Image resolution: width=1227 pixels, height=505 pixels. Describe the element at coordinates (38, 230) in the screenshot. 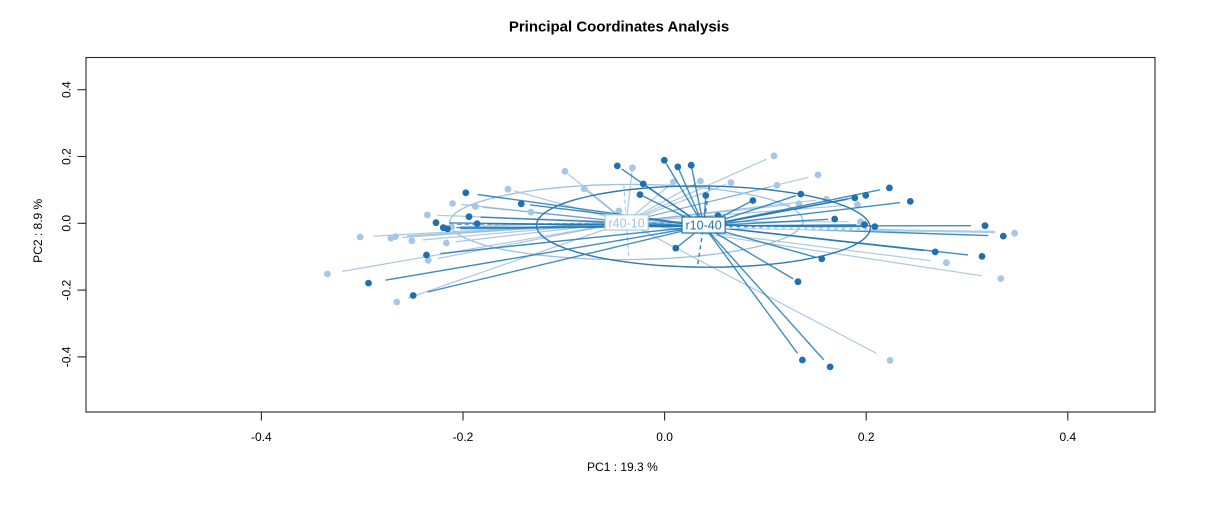

I see `svg-text: PC2 : 8.9 %` at that location.